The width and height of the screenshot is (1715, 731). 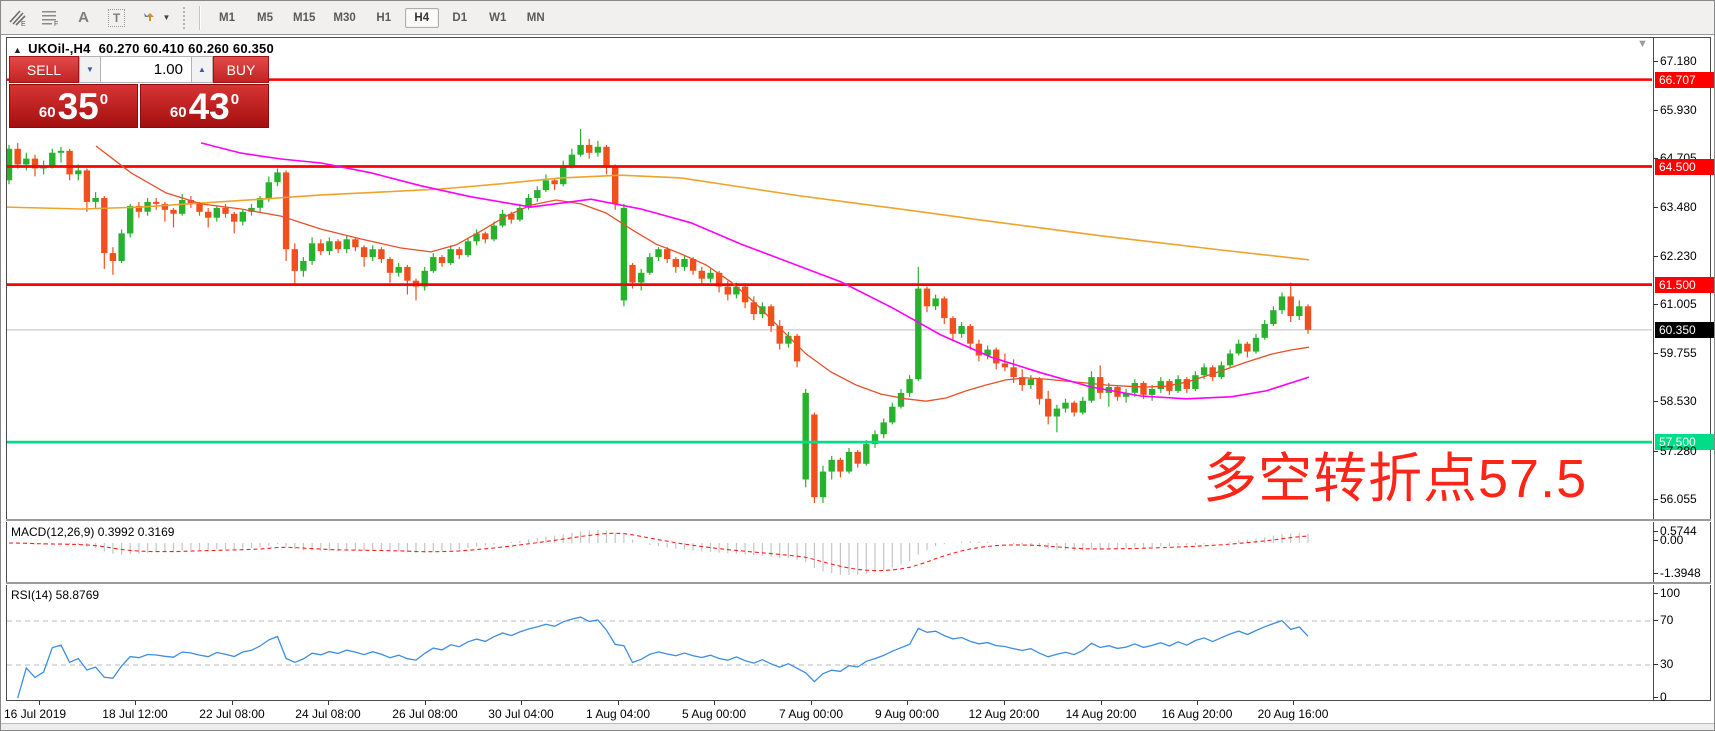 What do you see at coordinates (384, 17) in the screenshot?
I see `tab-timeframe-h1: H1` at bounding box center [384, 17].